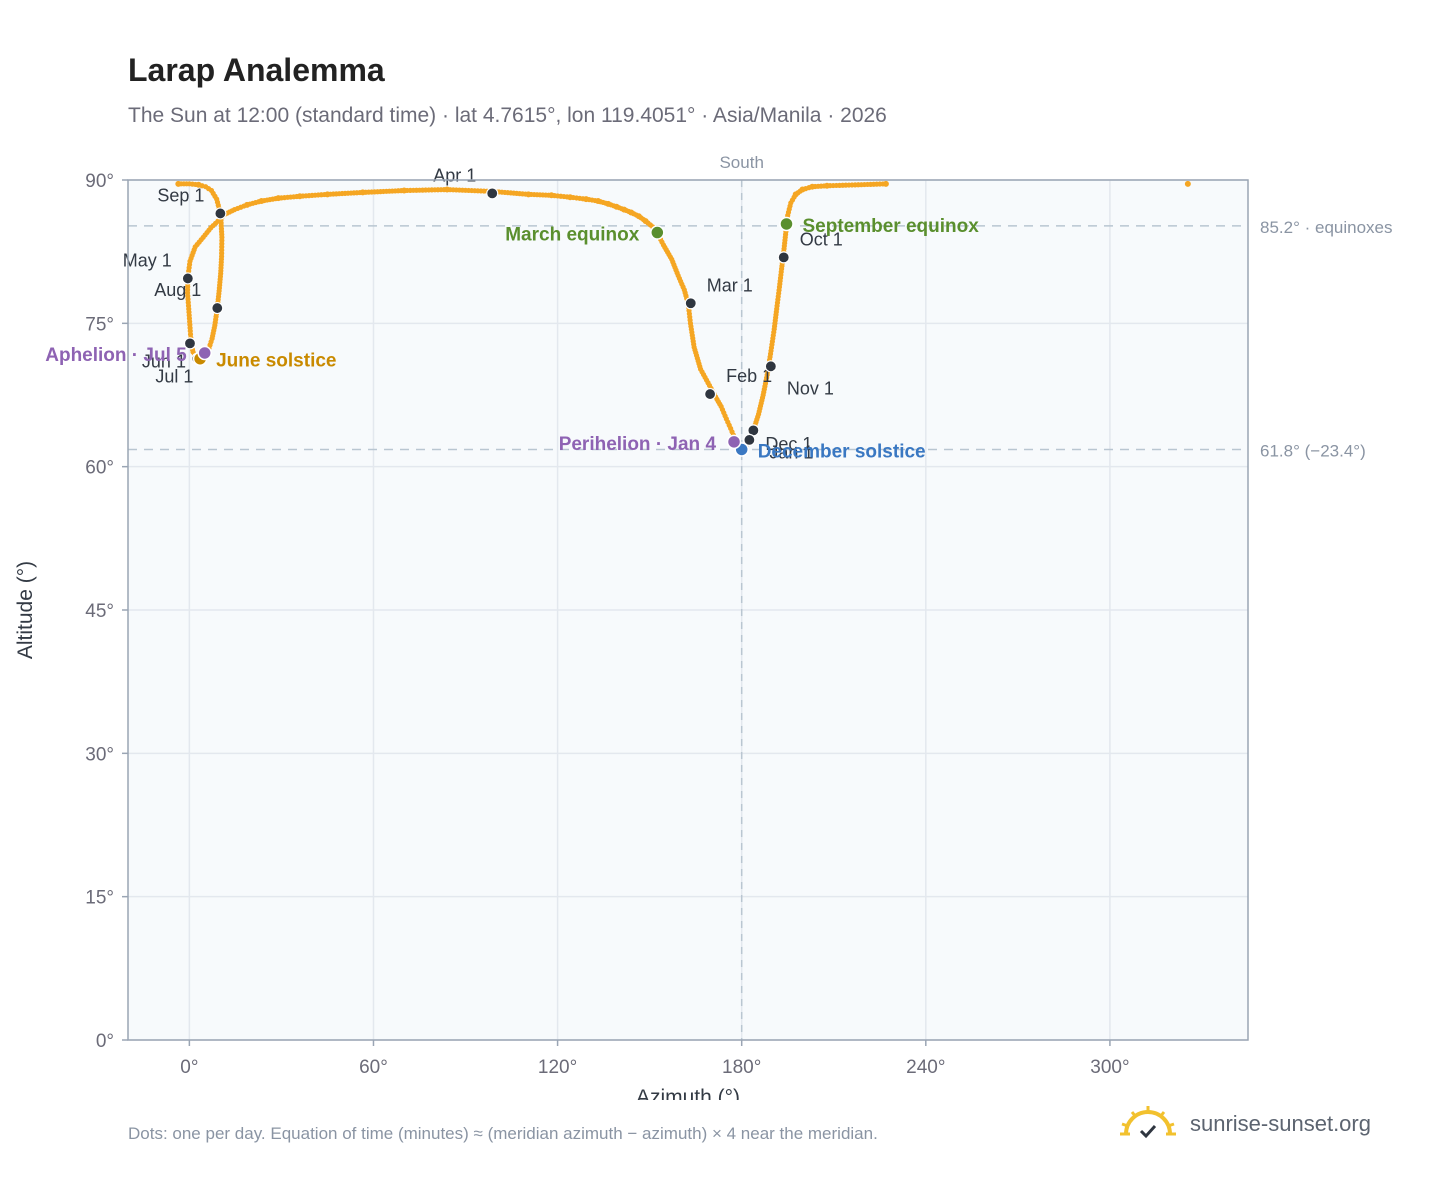  I want to click on brand-logo: sunrise-sunset.org, so click(1245, 1124).